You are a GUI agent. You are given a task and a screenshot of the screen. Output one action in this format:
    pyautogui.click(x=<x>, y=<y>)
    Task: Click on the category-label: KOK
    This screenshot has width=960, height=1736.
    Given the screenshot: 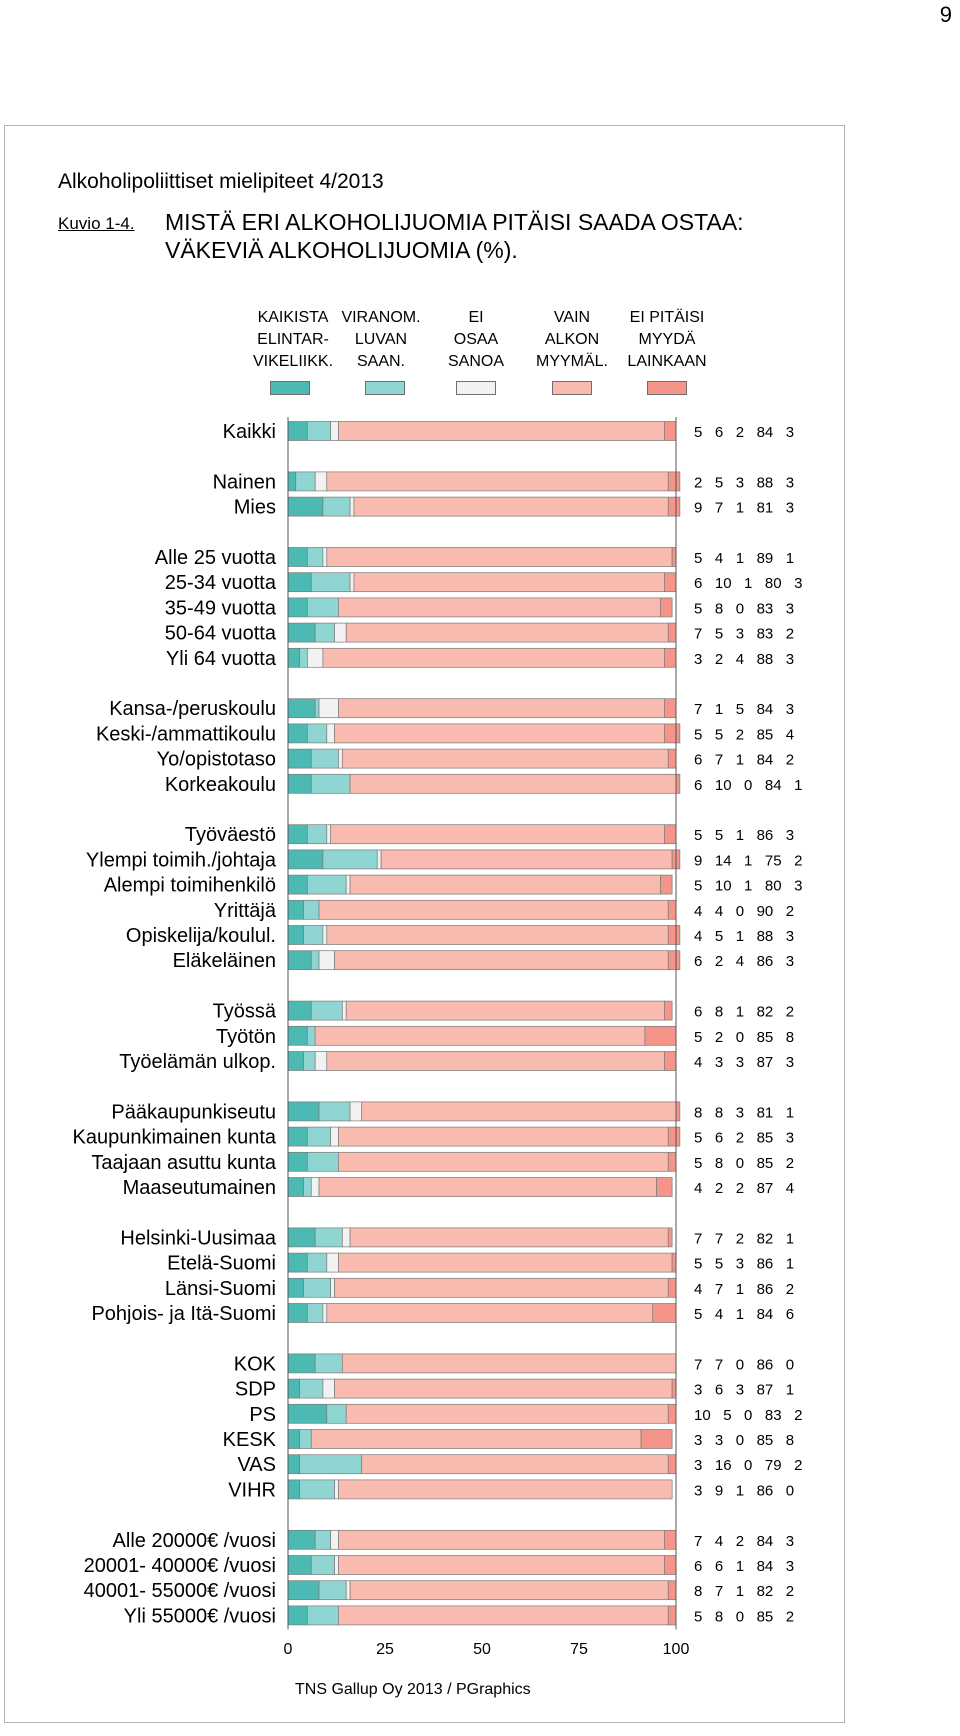 What is the action you would take?
    pyautogui.click(x=255, y=1364)
    